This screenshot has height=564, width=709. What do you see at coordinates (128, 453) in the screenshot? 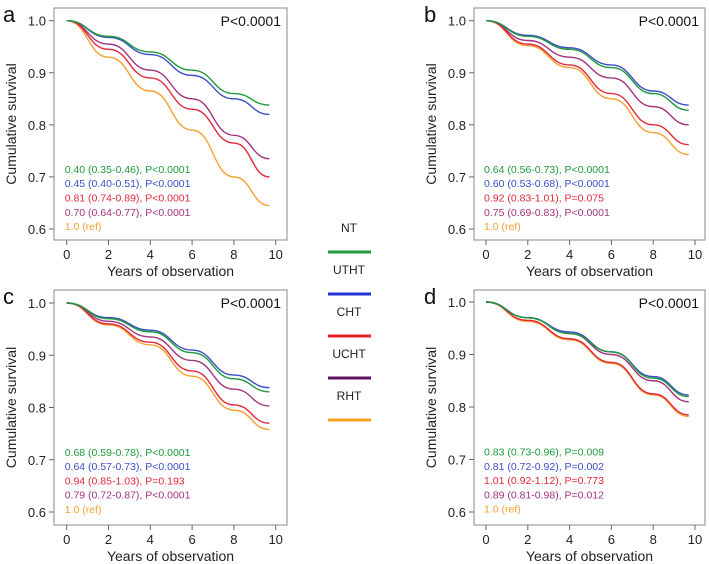
I see `hazard-ratio-text: 0.68 (0.59-0.78), P<0.0001` at bounding box center [128, 453].